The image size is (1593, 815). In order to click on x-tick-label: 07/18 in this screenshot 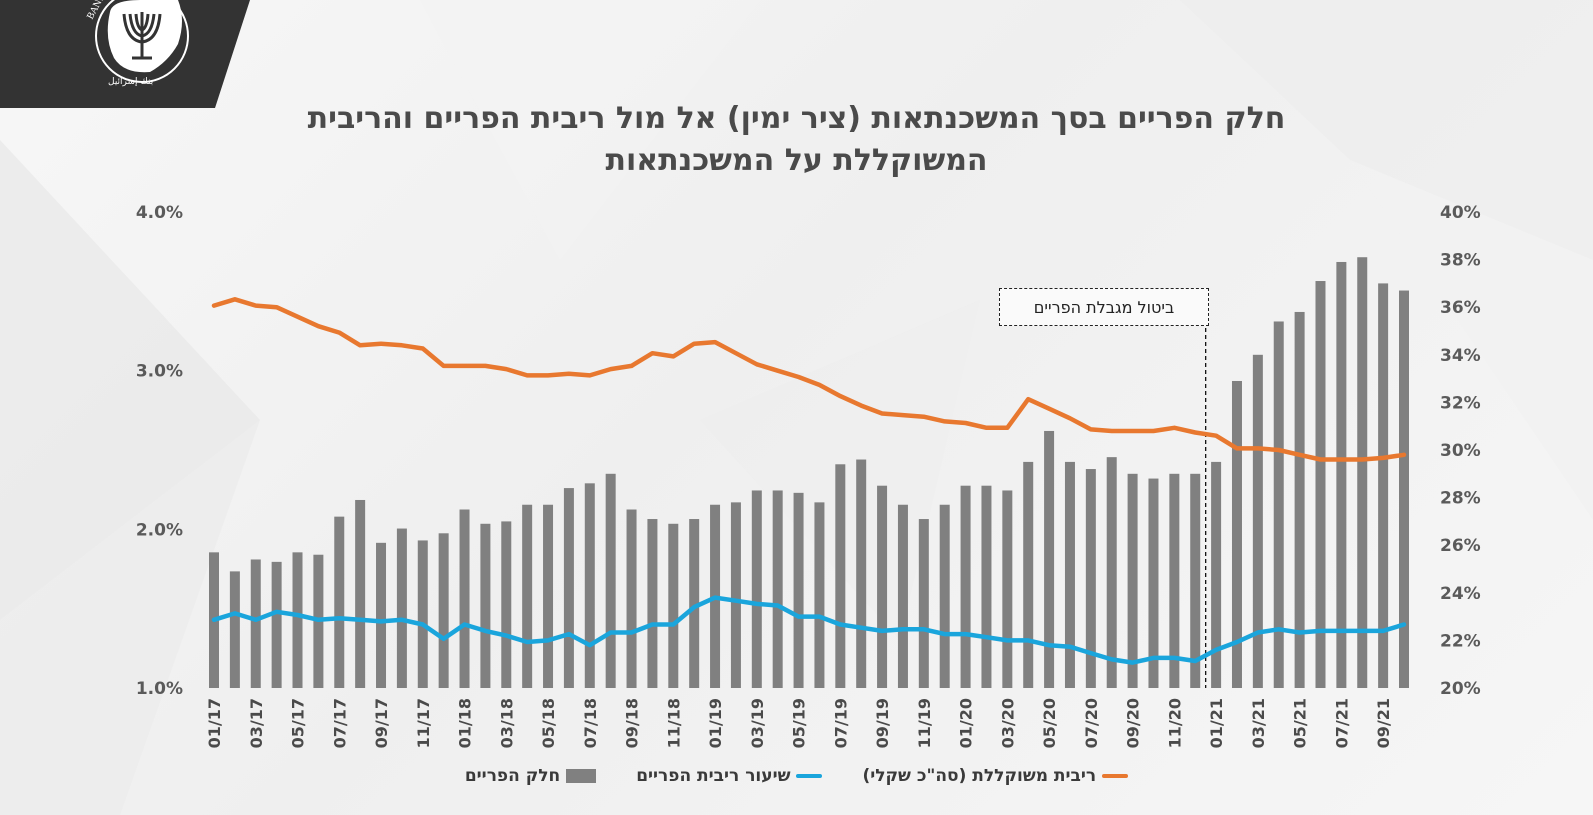, I will do `click(590, 723)`.